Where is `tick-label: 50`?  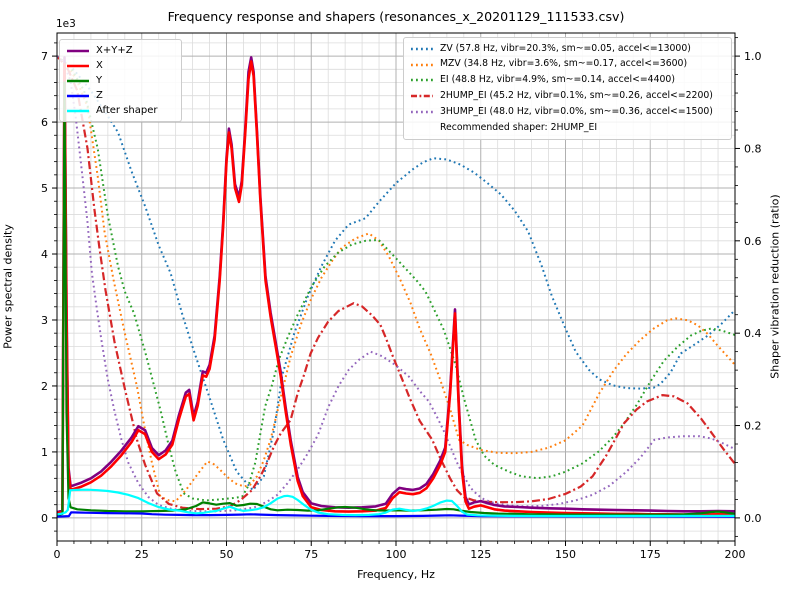
tick-label: 50 is located at coordinates (227, 554).